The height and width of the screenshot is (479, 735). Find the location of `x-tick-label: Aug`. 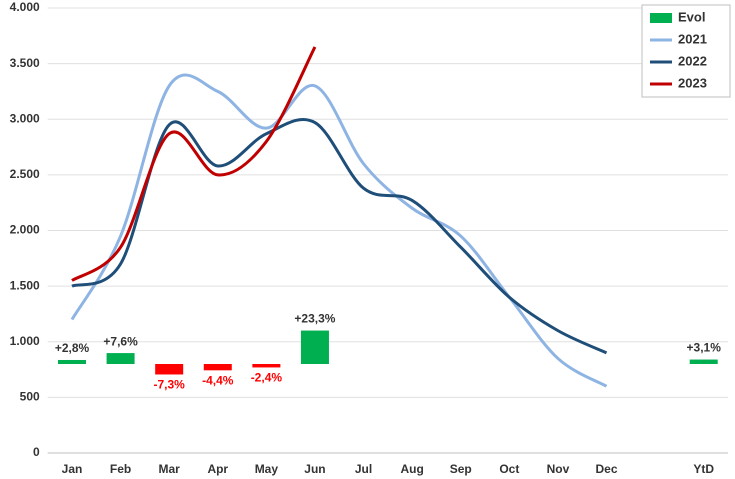

x-tick-label: Aug is located at coordinates (411, 469).